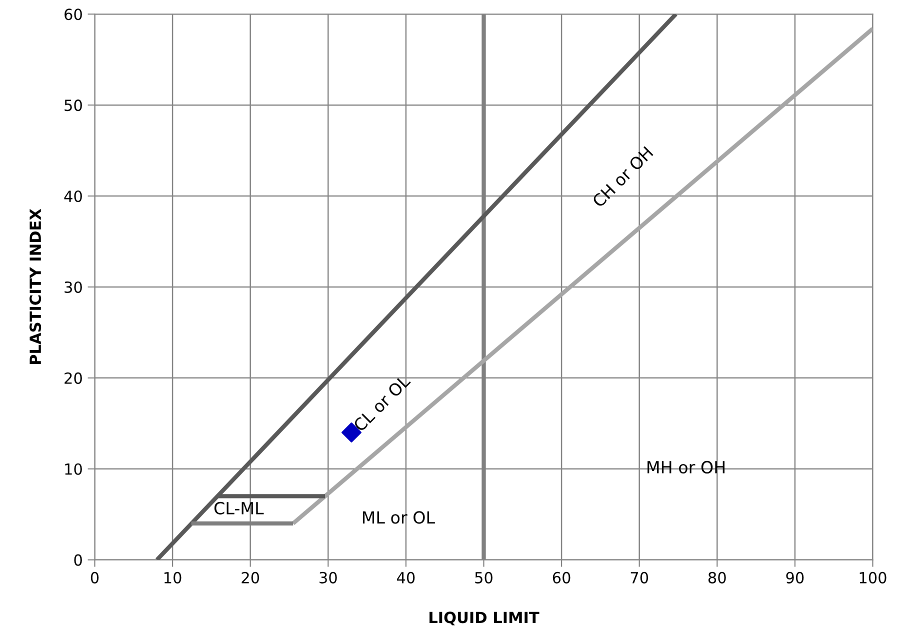  What do you see at coordinates (73, 378) in the screenshot?
I see `y-tick-label: 20` at bounding box center [73, 378].